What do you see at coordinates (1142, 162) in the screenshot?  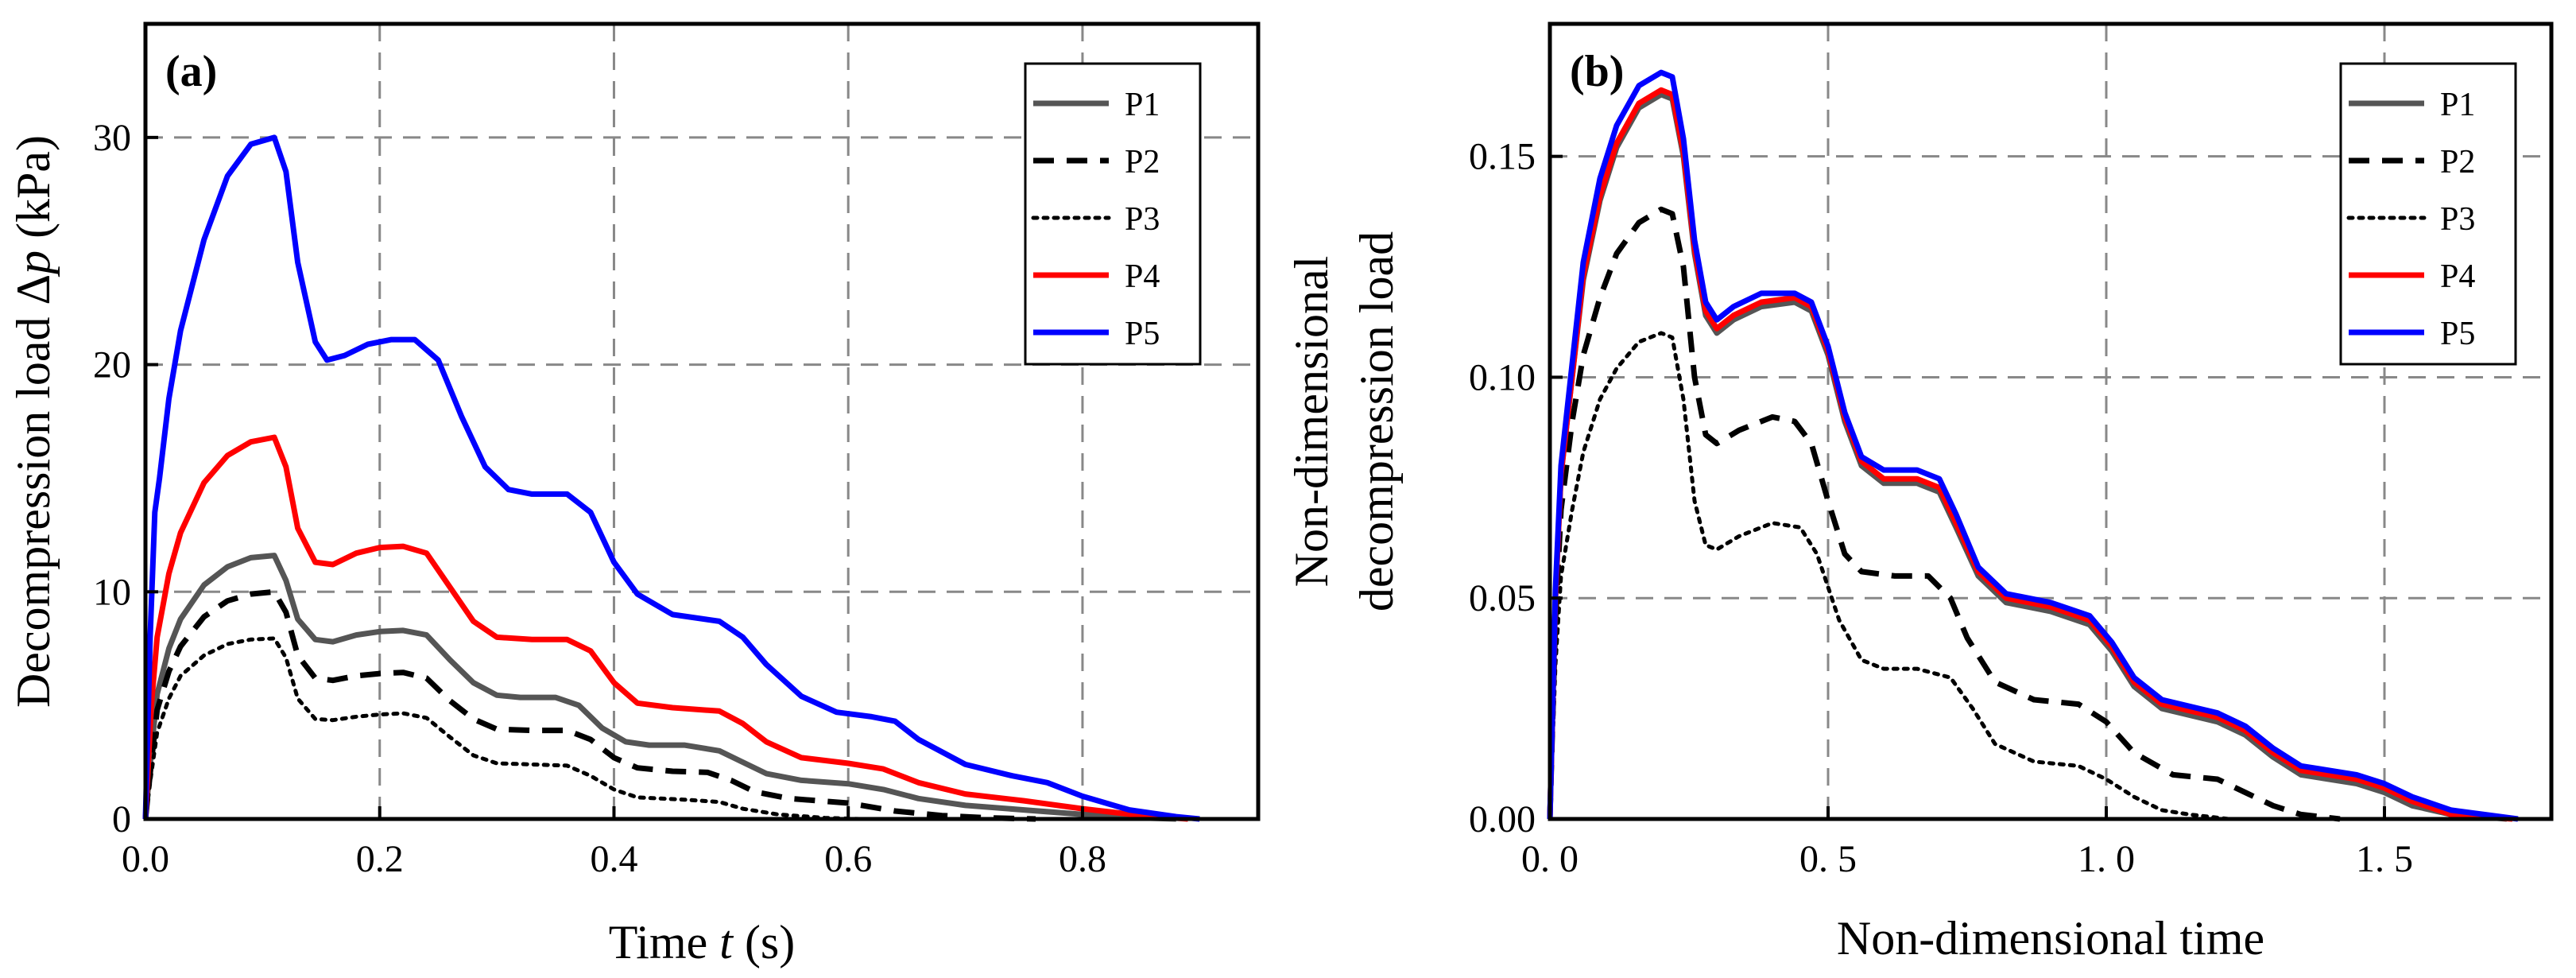 I see `chart-a-legend-label-p2: P2` at bounding box center [1142, 162].